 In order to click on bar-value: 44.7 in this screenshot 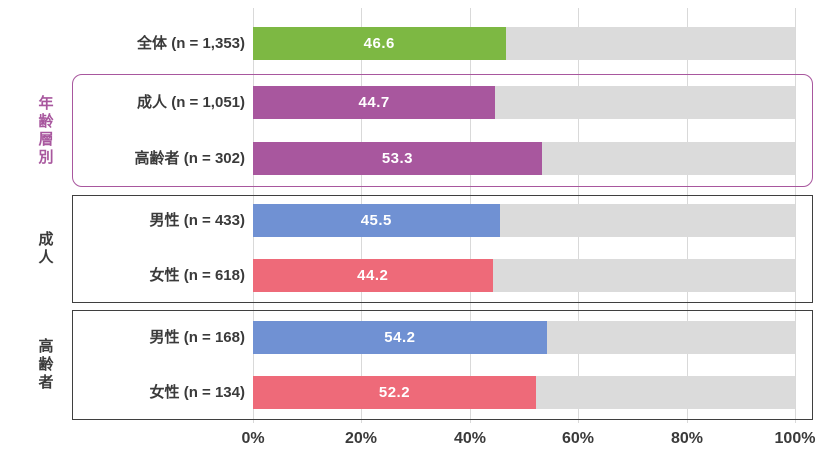, I will do `click(374, 102)`.